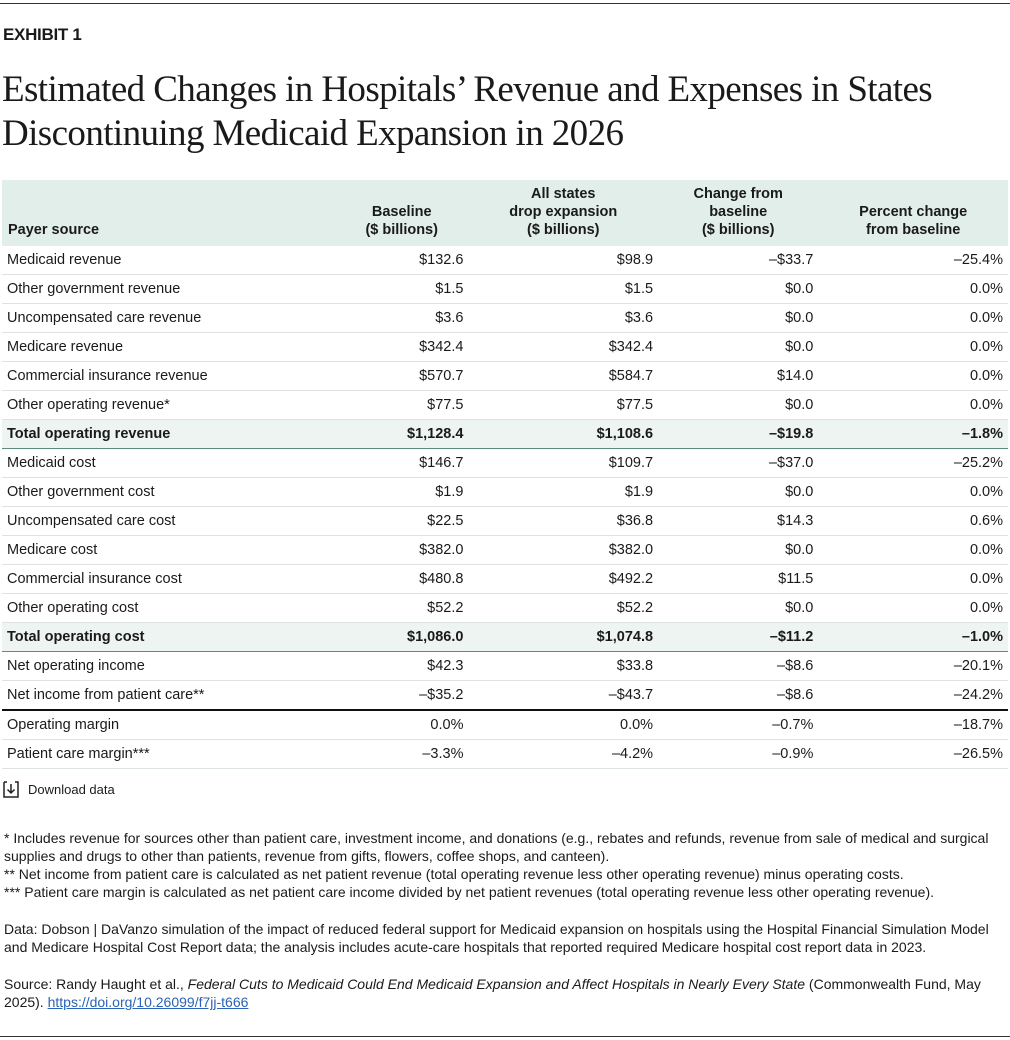 The width and height of the screenshot is (1010, 1040). What do you see at coordinates (401, 434) in the screenshot?
I see `cell: $1,128.4` at bounding box center [401, 434].